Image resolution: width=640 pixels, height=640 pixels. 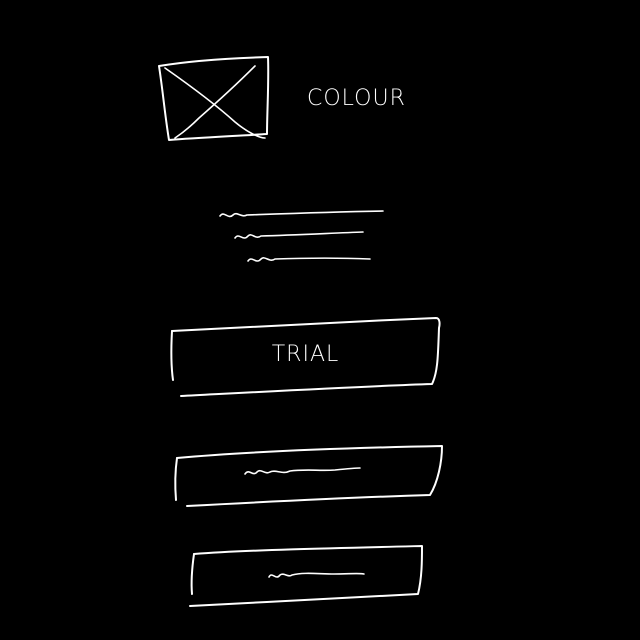 What do you see at coordinates (302, 471) in the screenshot?
I see `secondary-button-placeholder-text` at bounding box center [302, 471].